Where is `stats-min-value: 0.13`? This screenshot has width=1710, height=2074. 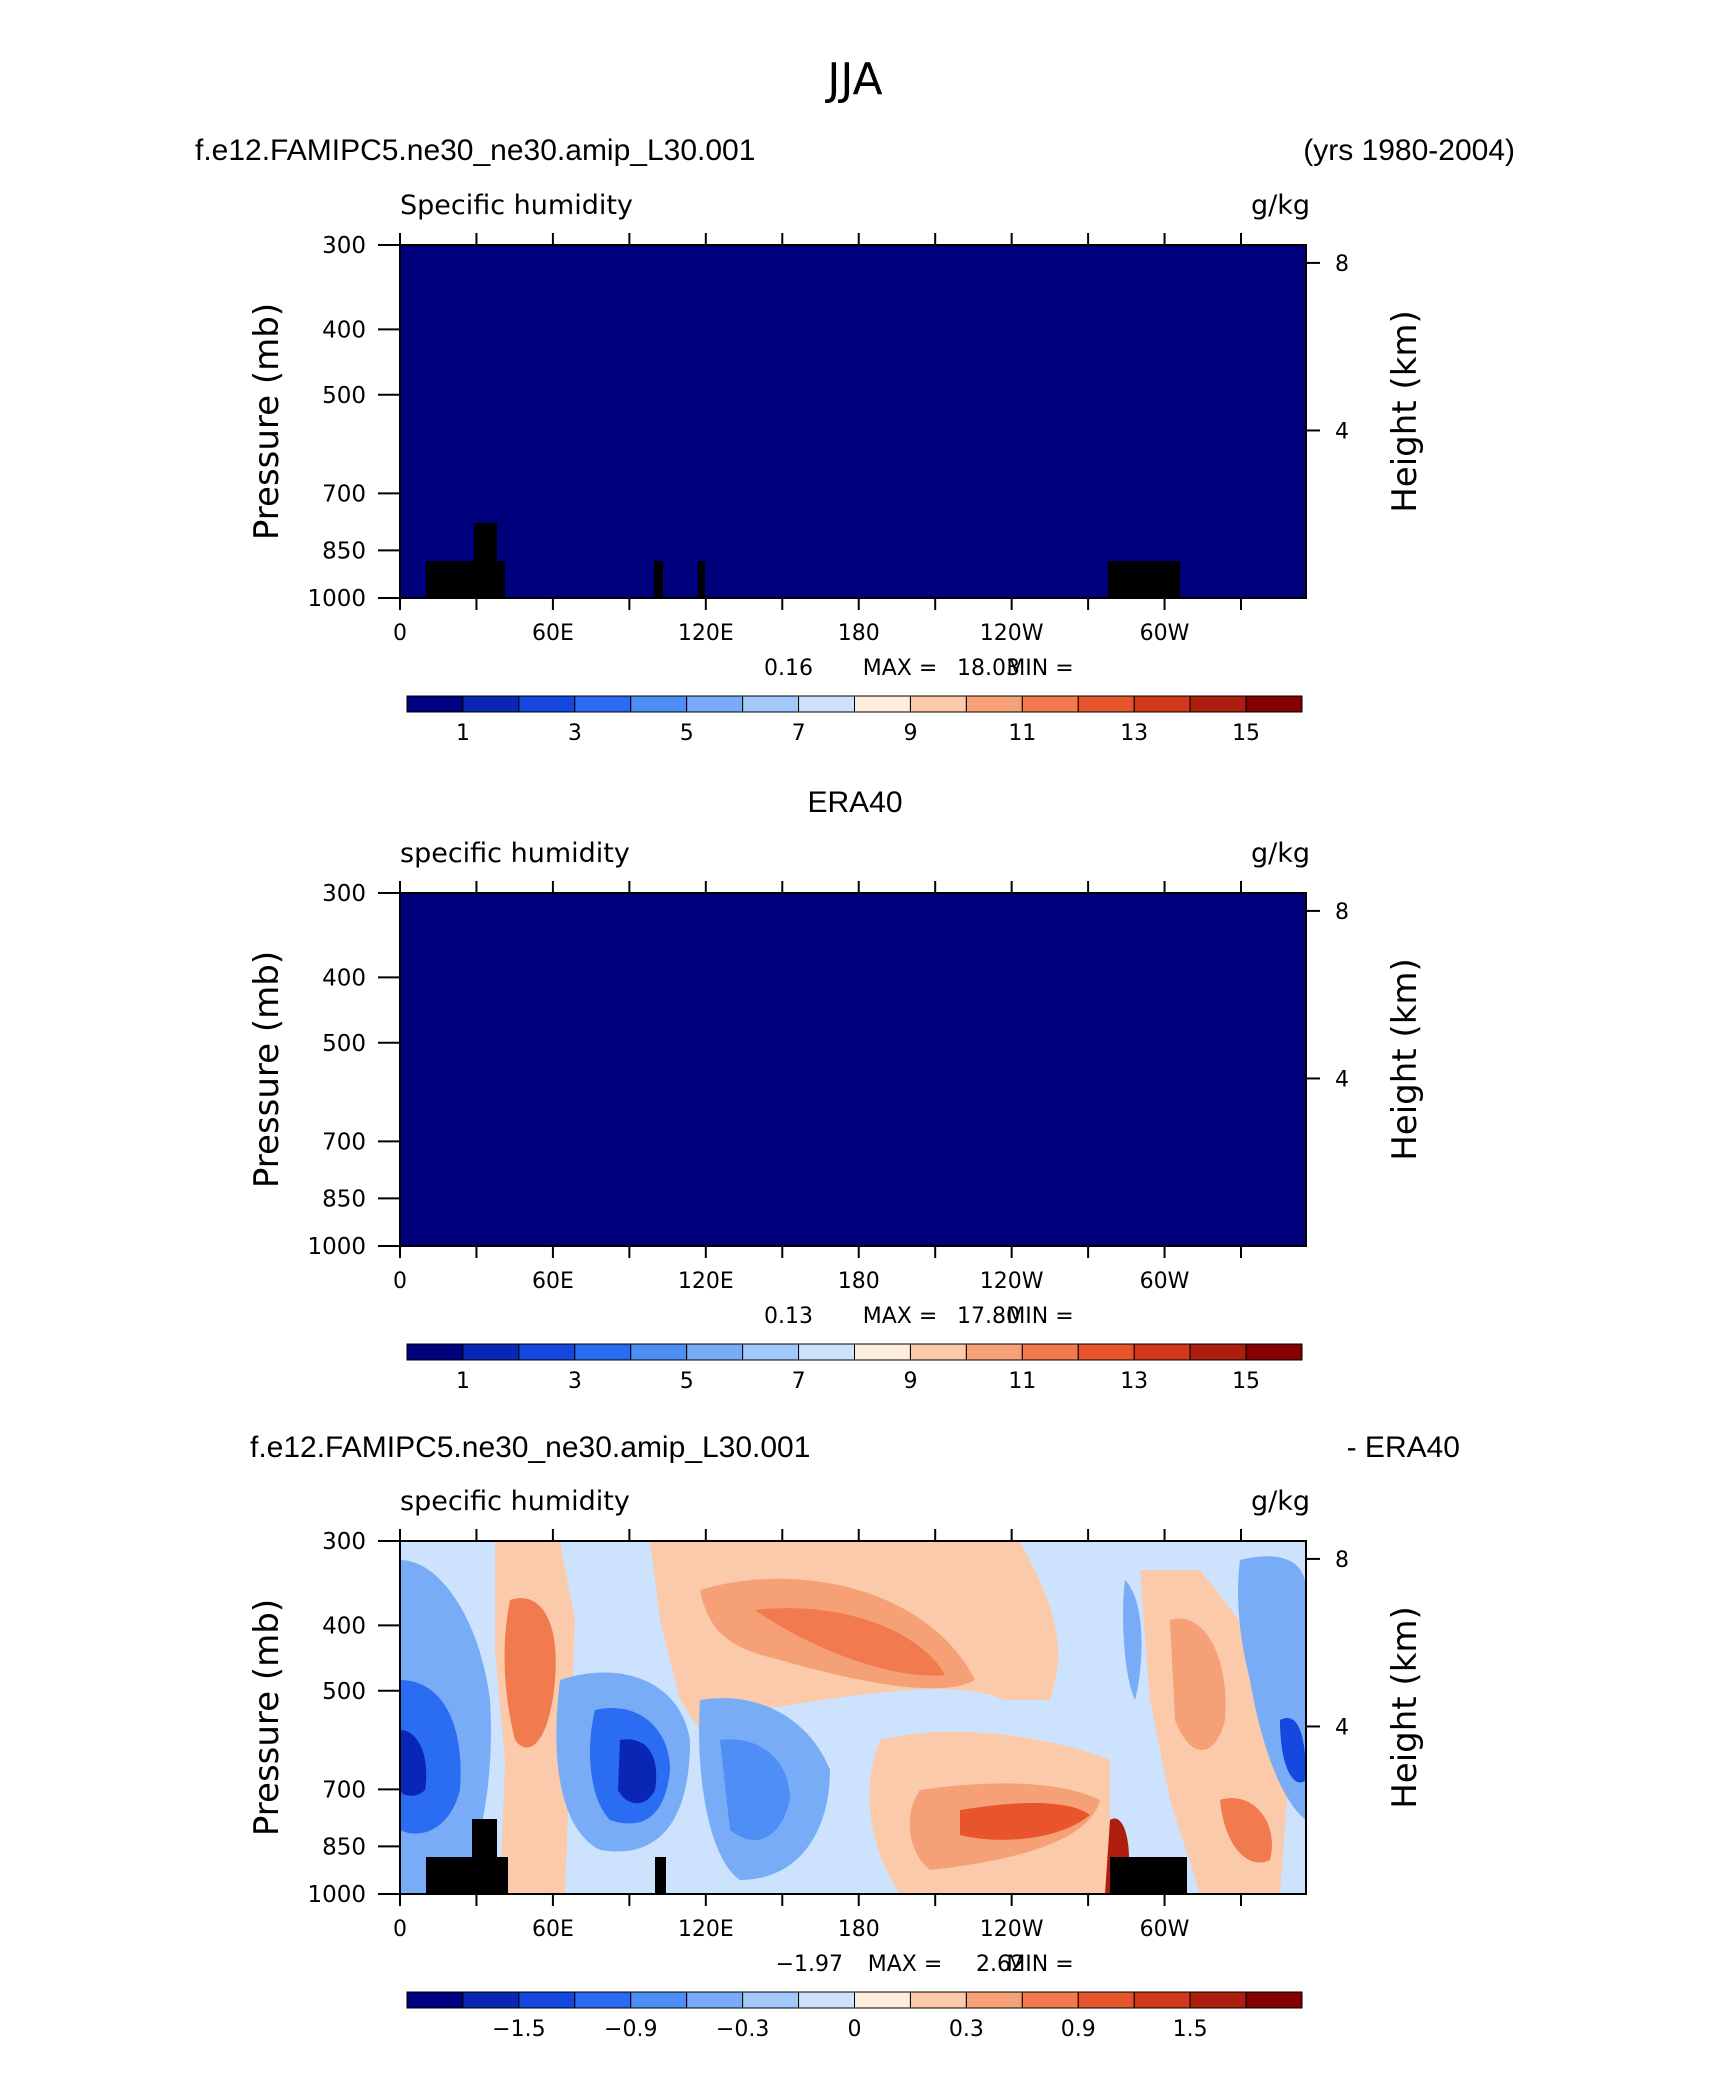 stats-min-value: 0.13 is located at coordinates (788, 1316).